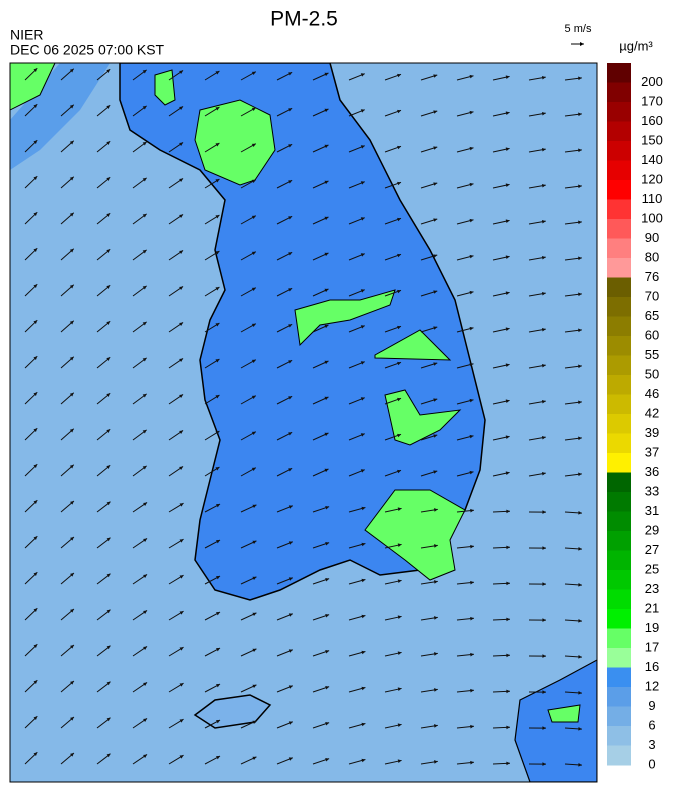 The height and width of the screenshot is (800, 673). Describe the element at coordinates (652, 295) in the screenshot. I see `colorbar-label: 70` at that location.